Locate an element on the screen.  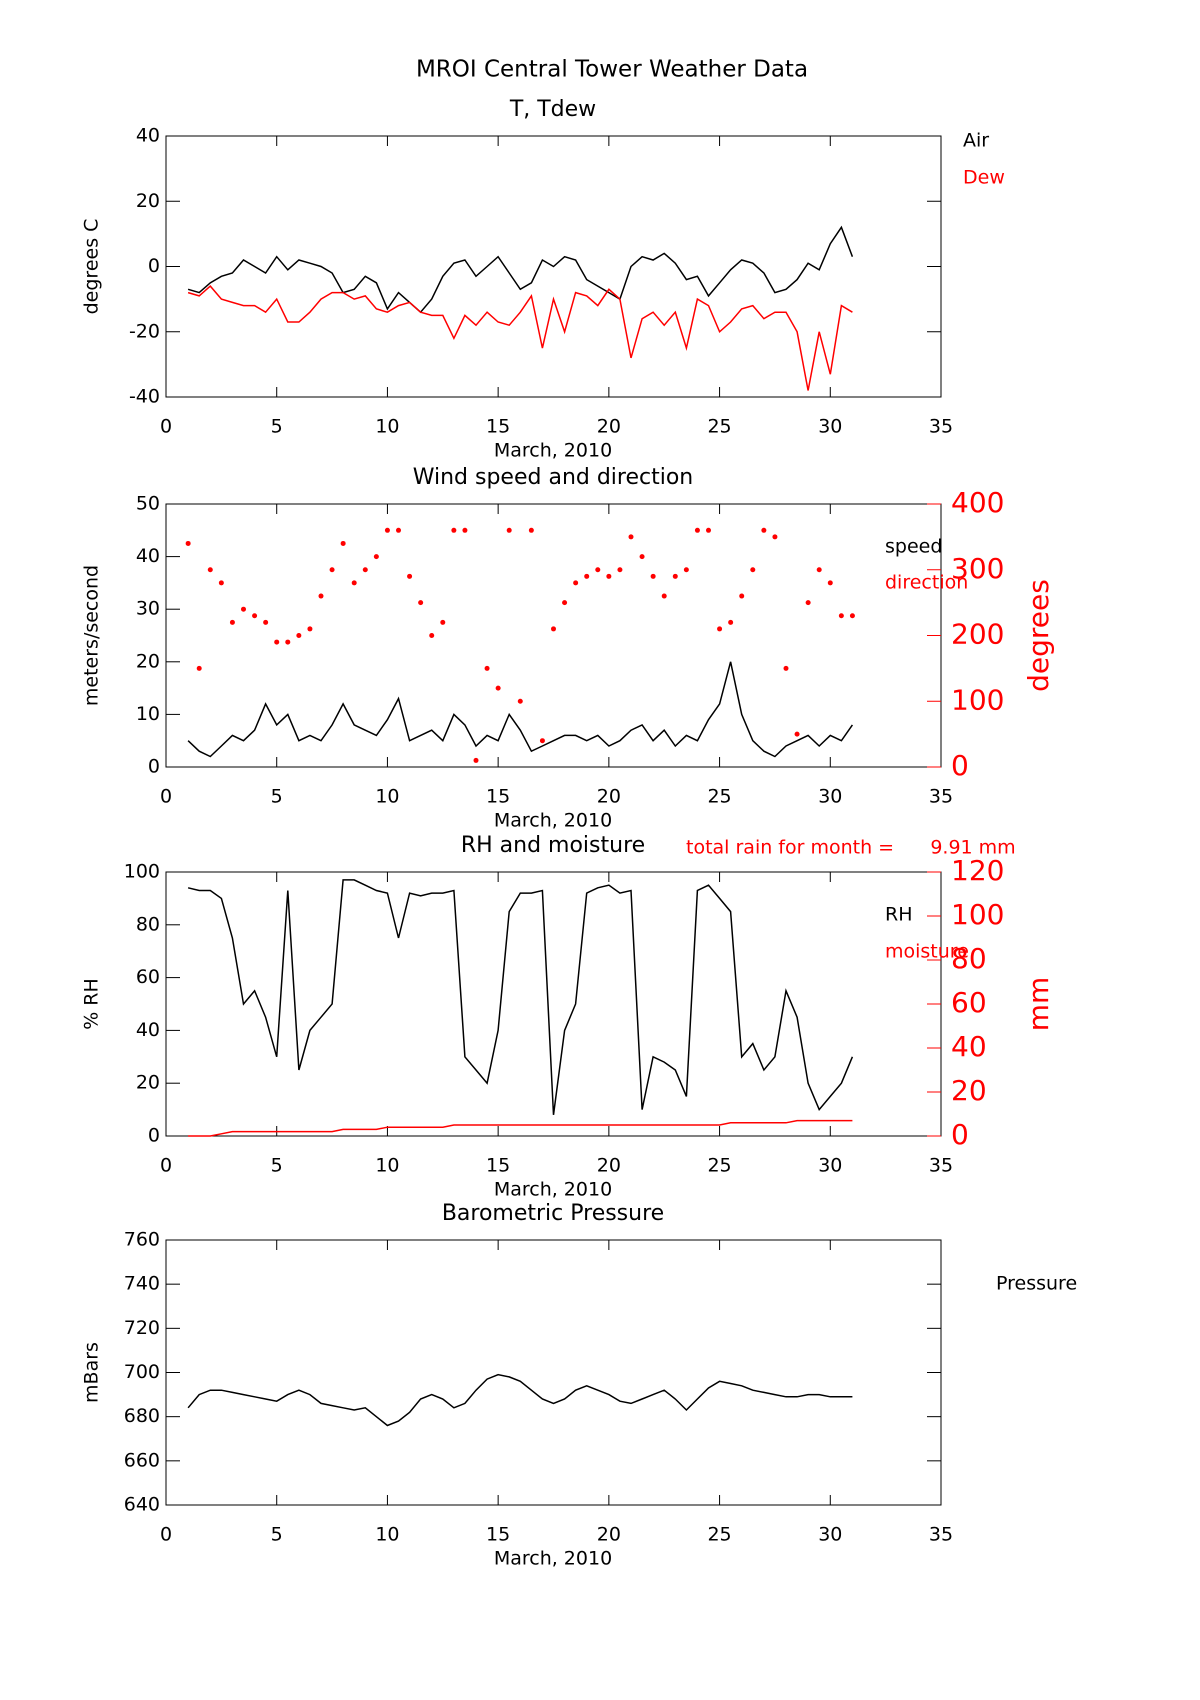
y-tick-label: -40 is located at coordinates (144, 397).